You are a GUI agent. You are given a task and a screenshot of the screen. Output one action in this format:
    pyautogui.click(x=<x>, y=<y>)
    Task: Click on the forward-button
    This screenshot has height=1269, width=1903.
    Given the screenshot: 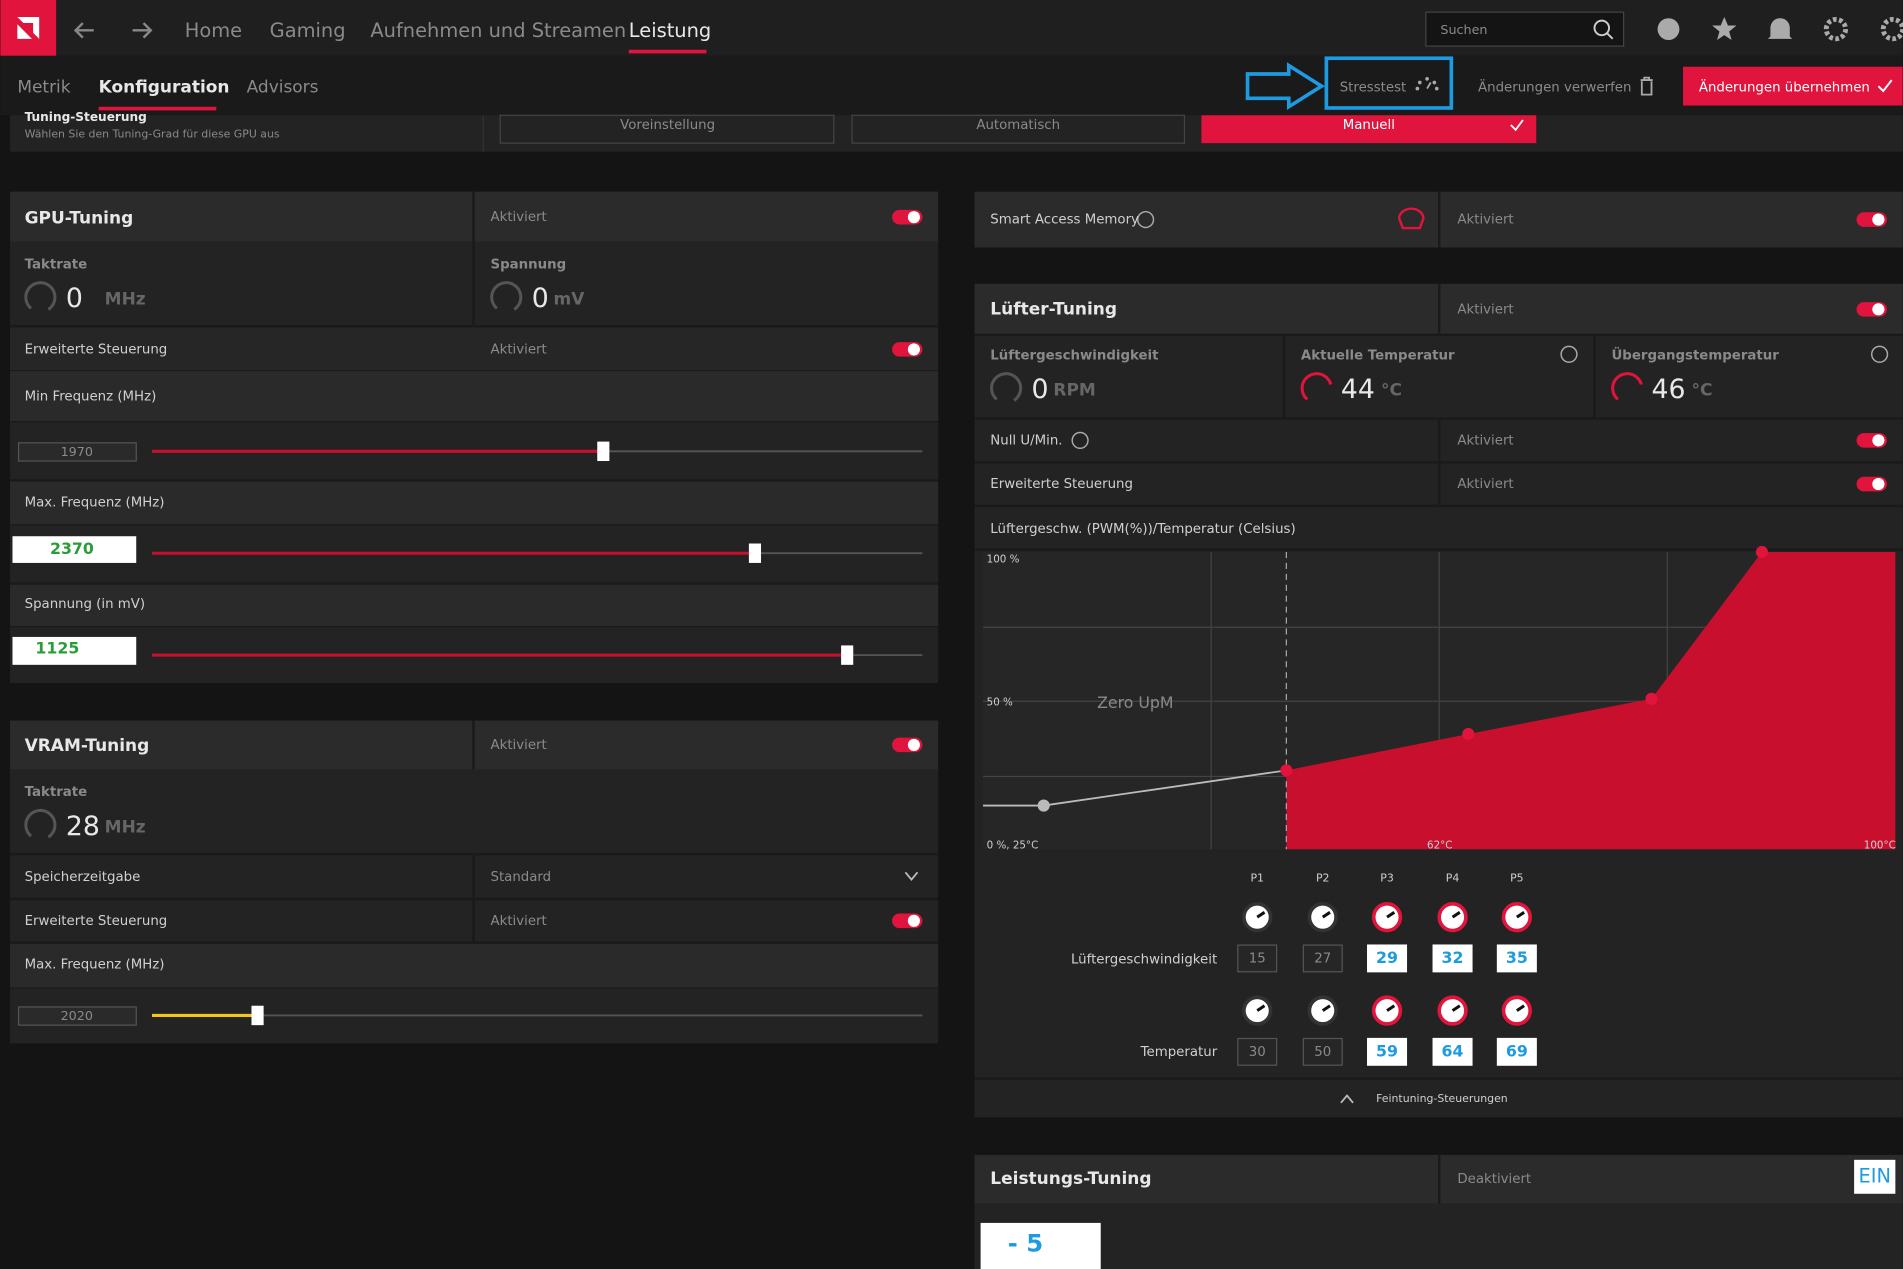 What is the action you would take?
    pyautogui.click(x=142, y=30)
    